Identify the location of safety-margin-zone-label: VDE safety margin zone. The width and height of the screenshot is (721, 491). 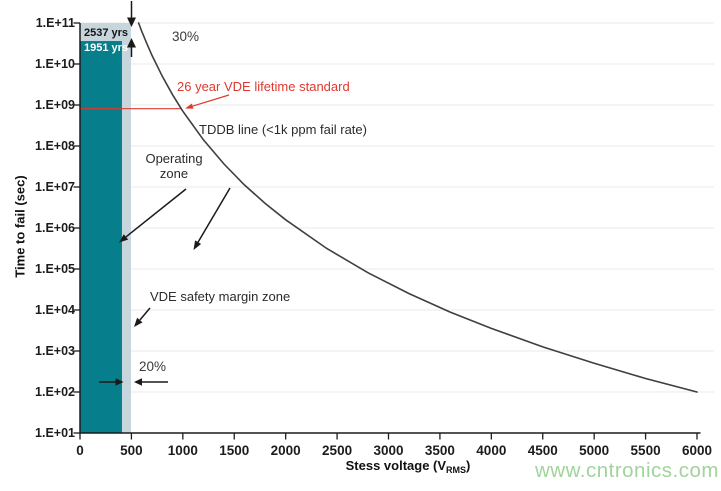
(220, 296).